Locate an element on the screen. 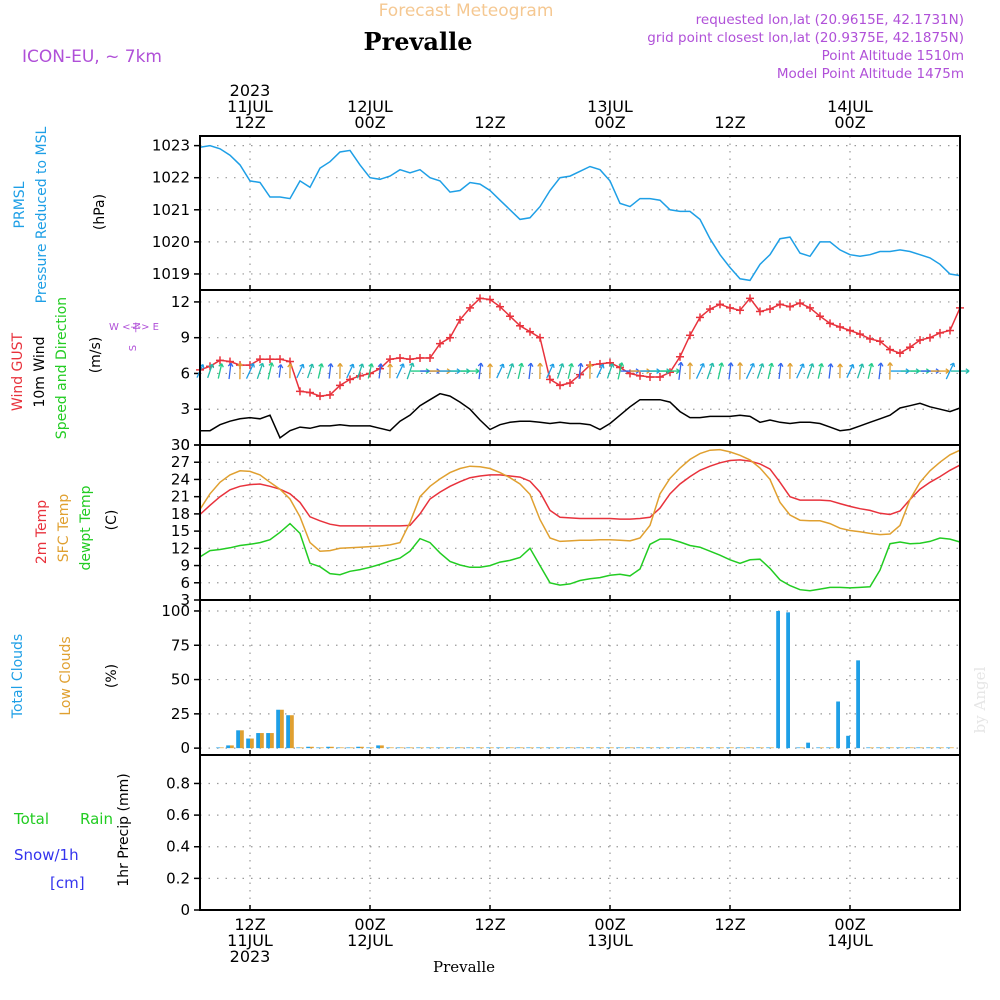 Image resolution: width=1000 pixels, height=1000 pixels. sfc-temp-line is located at coordinates (580, 500).